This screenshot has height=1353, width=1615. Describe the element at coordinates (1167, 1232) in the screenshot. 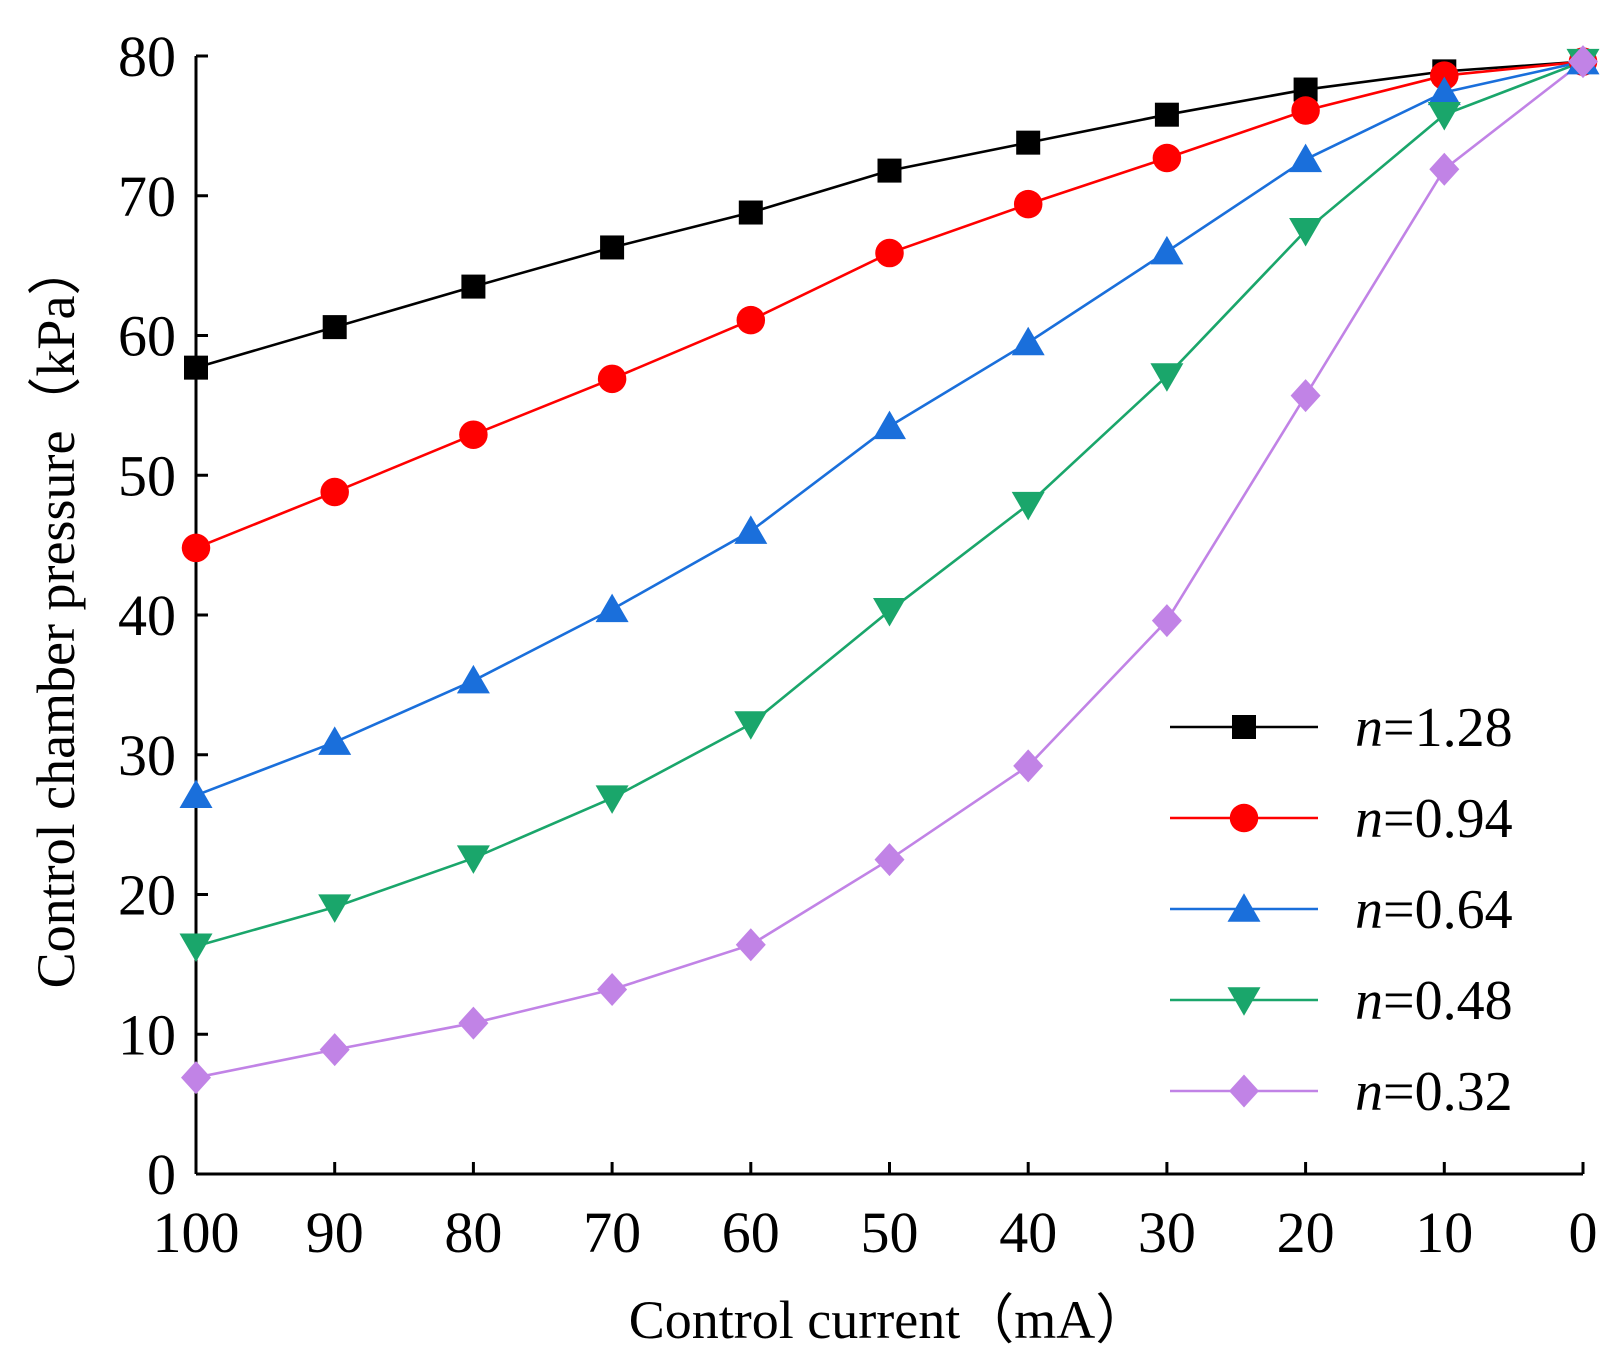

I see `x-tick-label: 30` at that location.